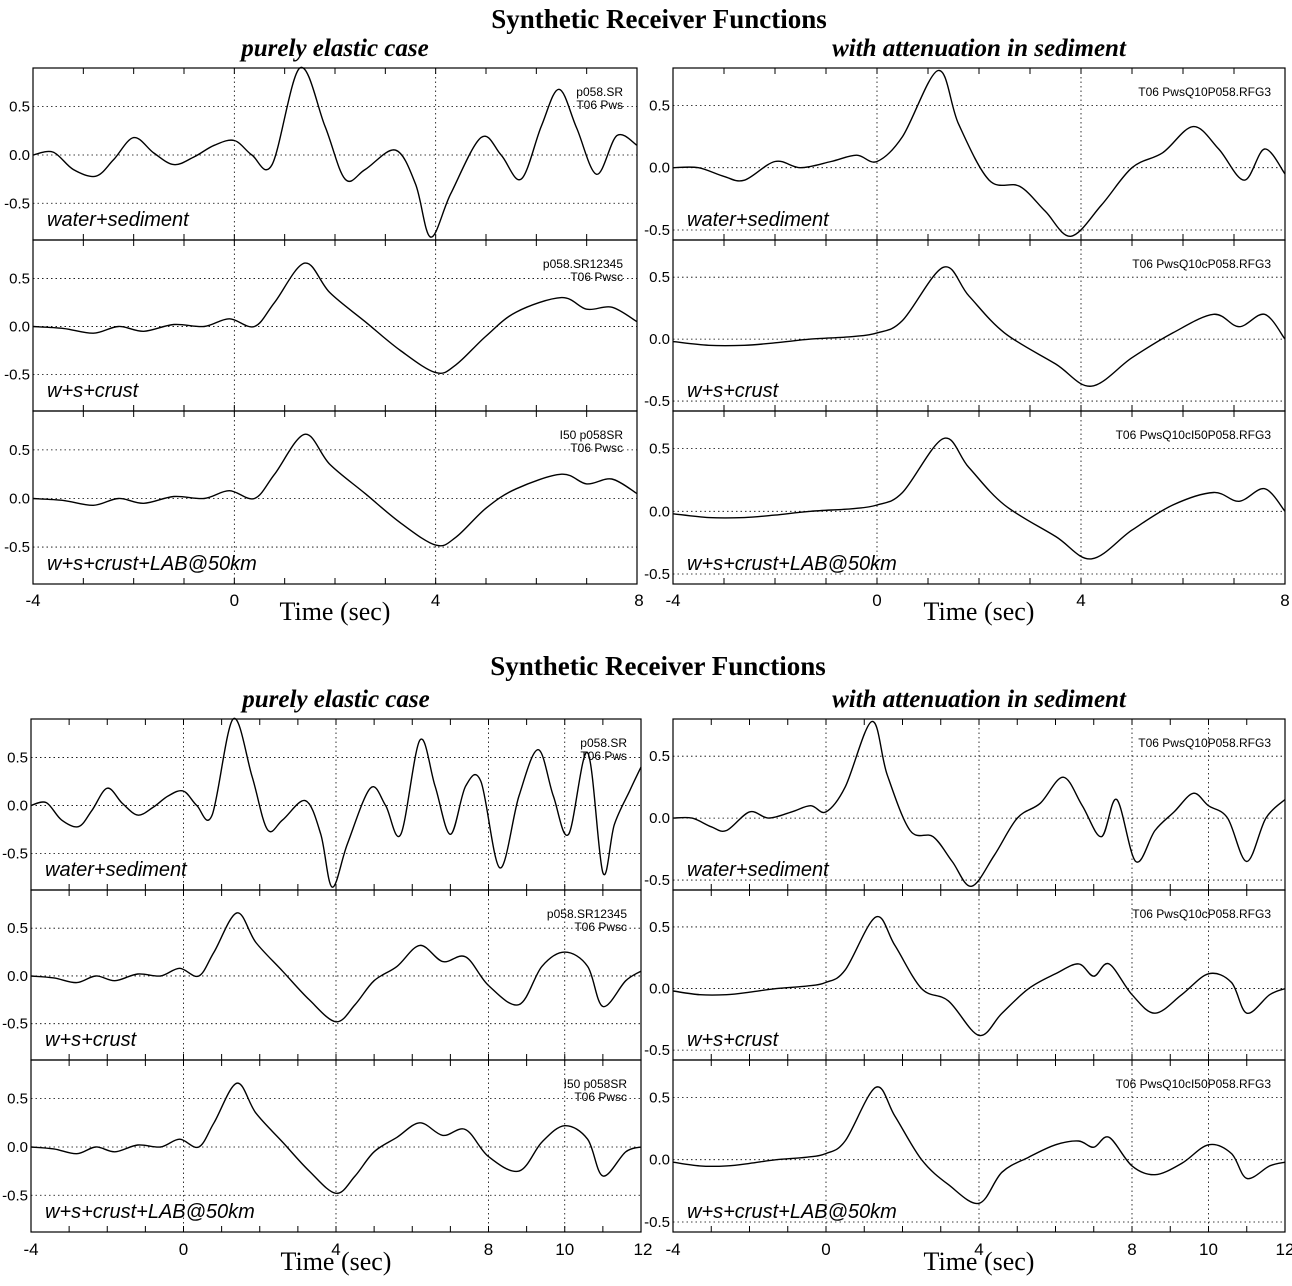 This screenshot has width=1292, height=1286. What do you see at coordinates (658, 19) in the screenshot?
I see `figure-title: Synthetic Receiver Functions` at bounding box center [658, 19].